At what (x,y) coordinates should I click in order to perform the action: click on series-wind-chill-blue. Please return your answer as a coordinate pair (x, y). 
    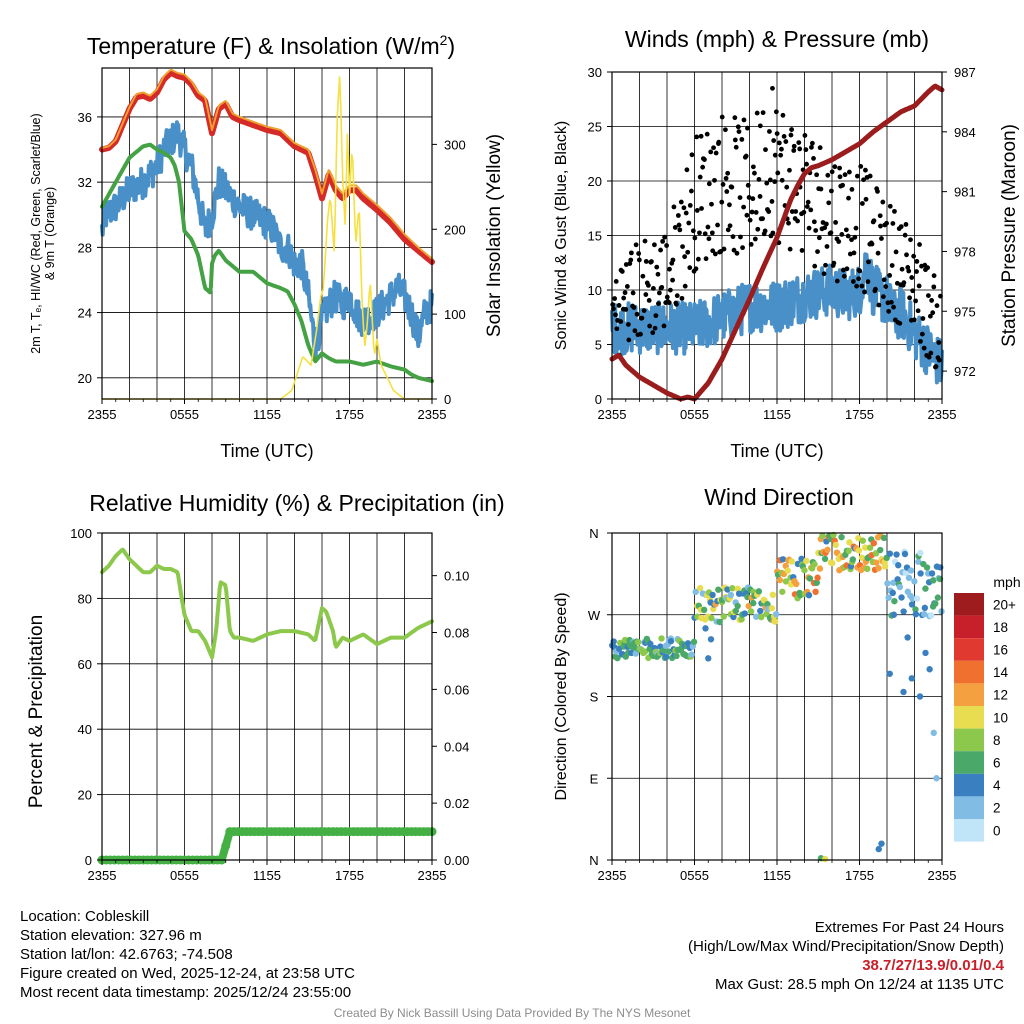
    Looking at the image, I should click on (267, 241).